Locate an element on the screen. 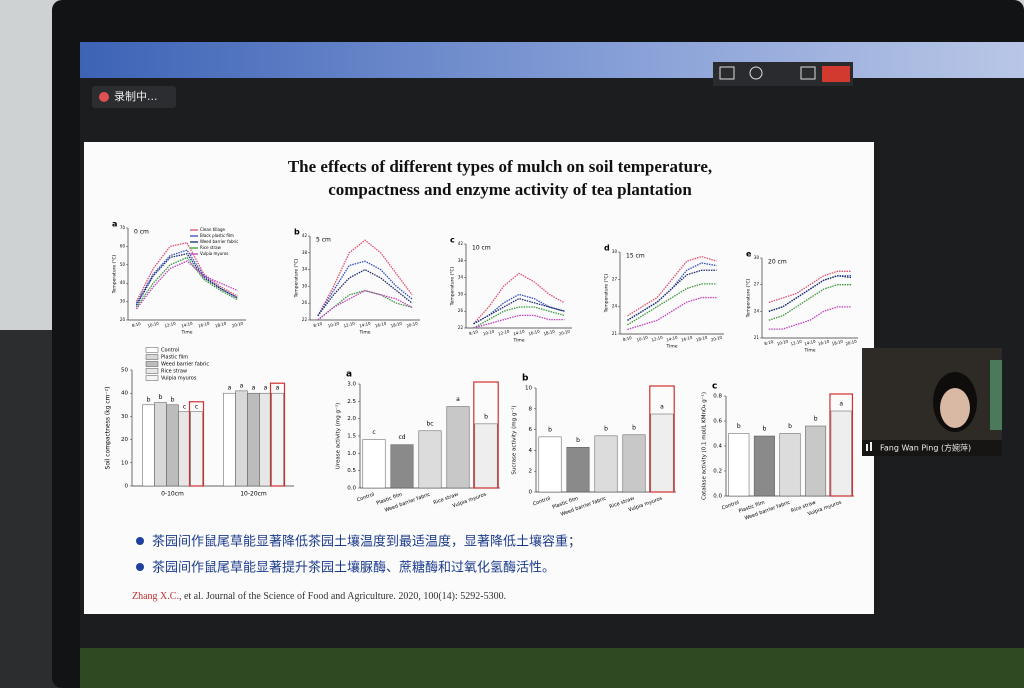 Image resolution: width=1024 pixels, height=688 pixels. y-tick-label: 34 is located at coordinates (305, 269).